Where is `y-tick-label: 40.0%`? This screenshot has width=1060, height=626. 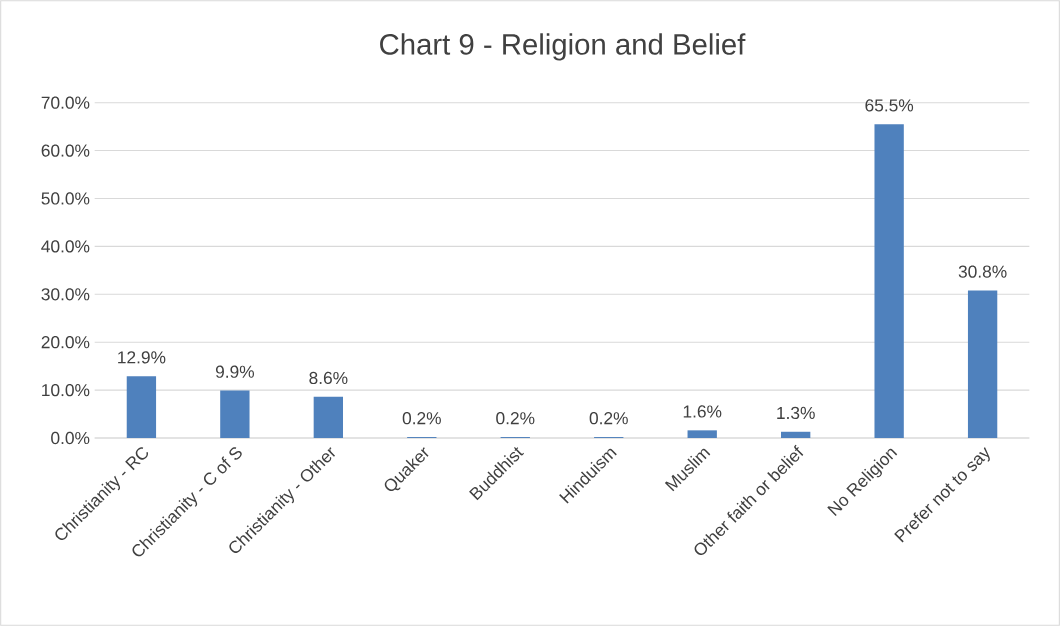
y-tick-label: 40.0% is located at coordinates (65, 246).